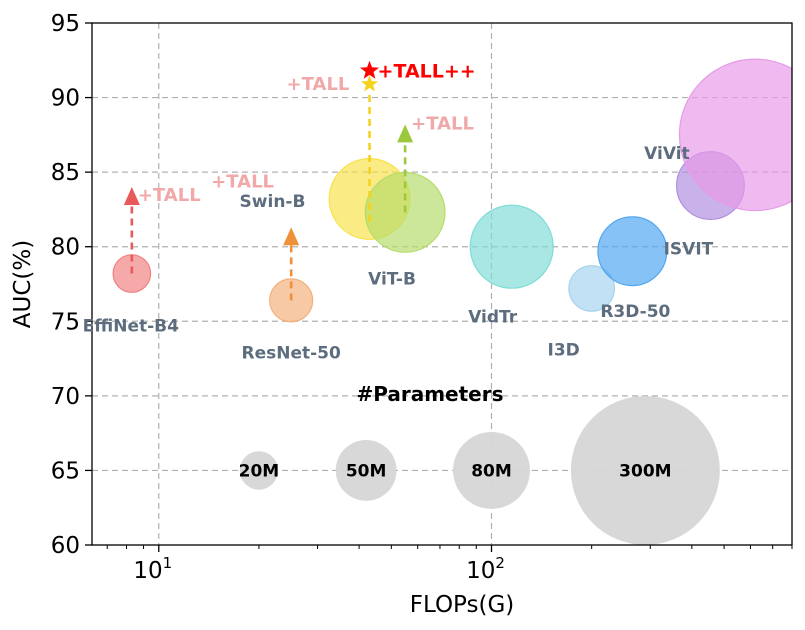 The image size is (805, 630). Describe the element at coordinates (493, 318) in the screenshot. I see `model-label-vidtr: VidTr` at that location.